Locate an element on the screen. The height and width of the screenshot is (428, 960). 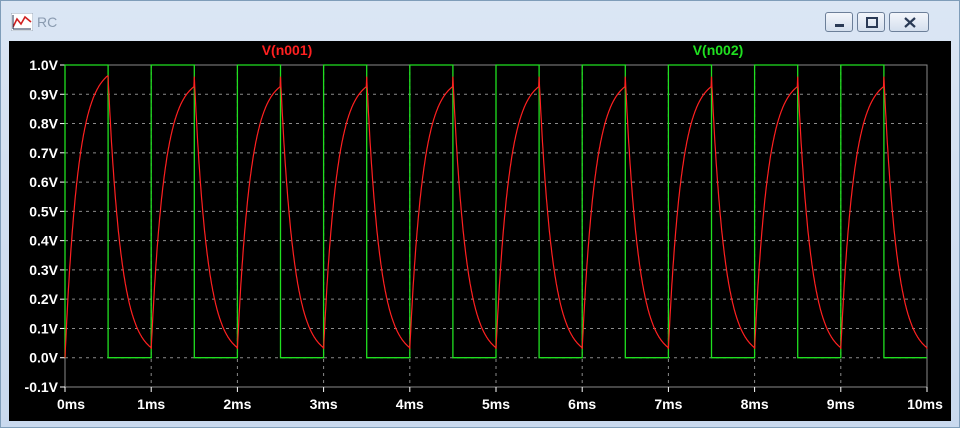
y-tick-label: 0.6V is located at coordinates (43, 182).